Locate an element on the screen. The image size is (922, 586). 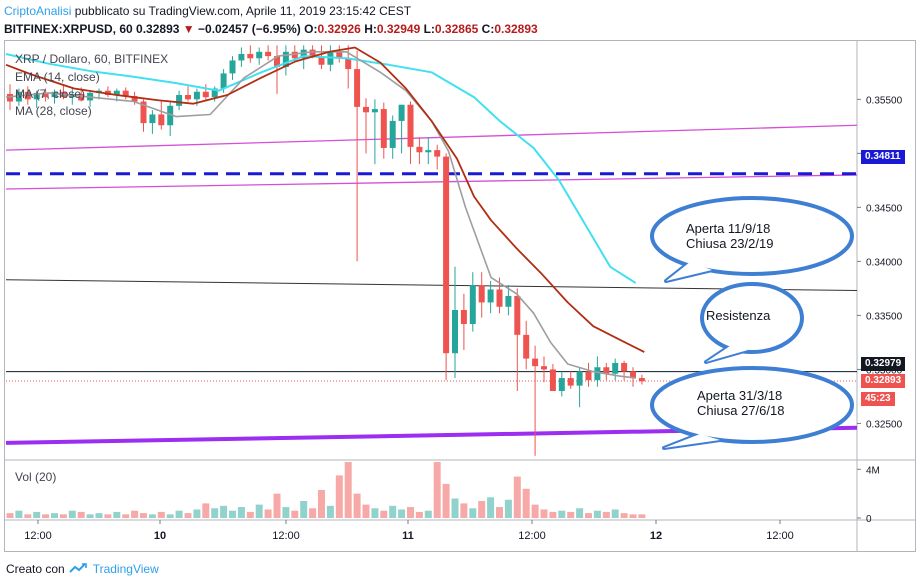
callout-bubble-2-shape is located at coordinates (752, 318).